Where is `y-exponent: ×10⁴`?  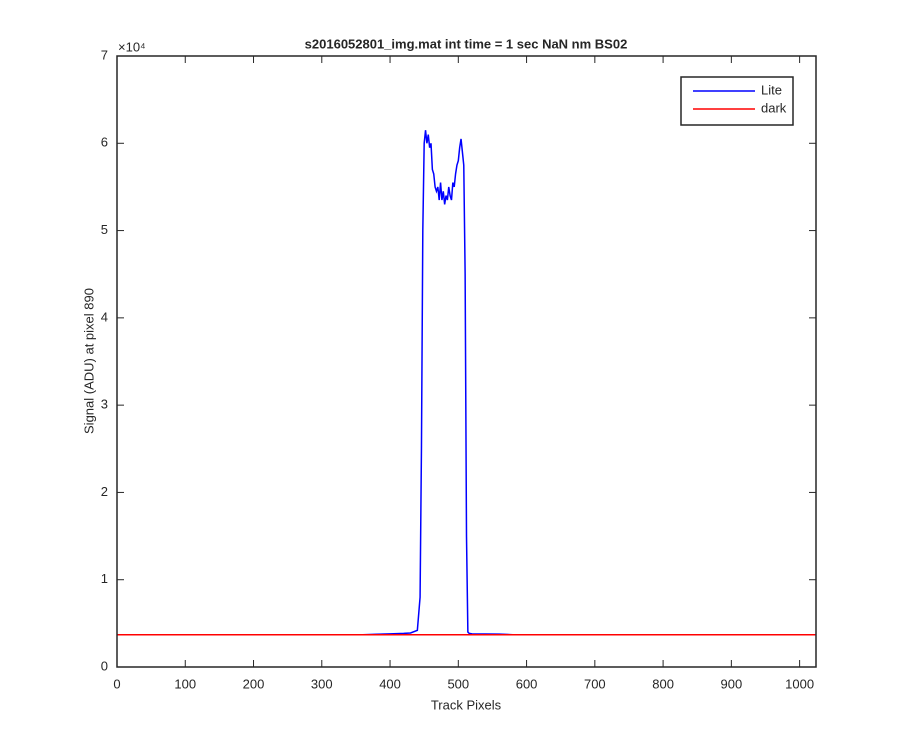 y-exponent: ×10⁴ is located at coordinates (132, 46).